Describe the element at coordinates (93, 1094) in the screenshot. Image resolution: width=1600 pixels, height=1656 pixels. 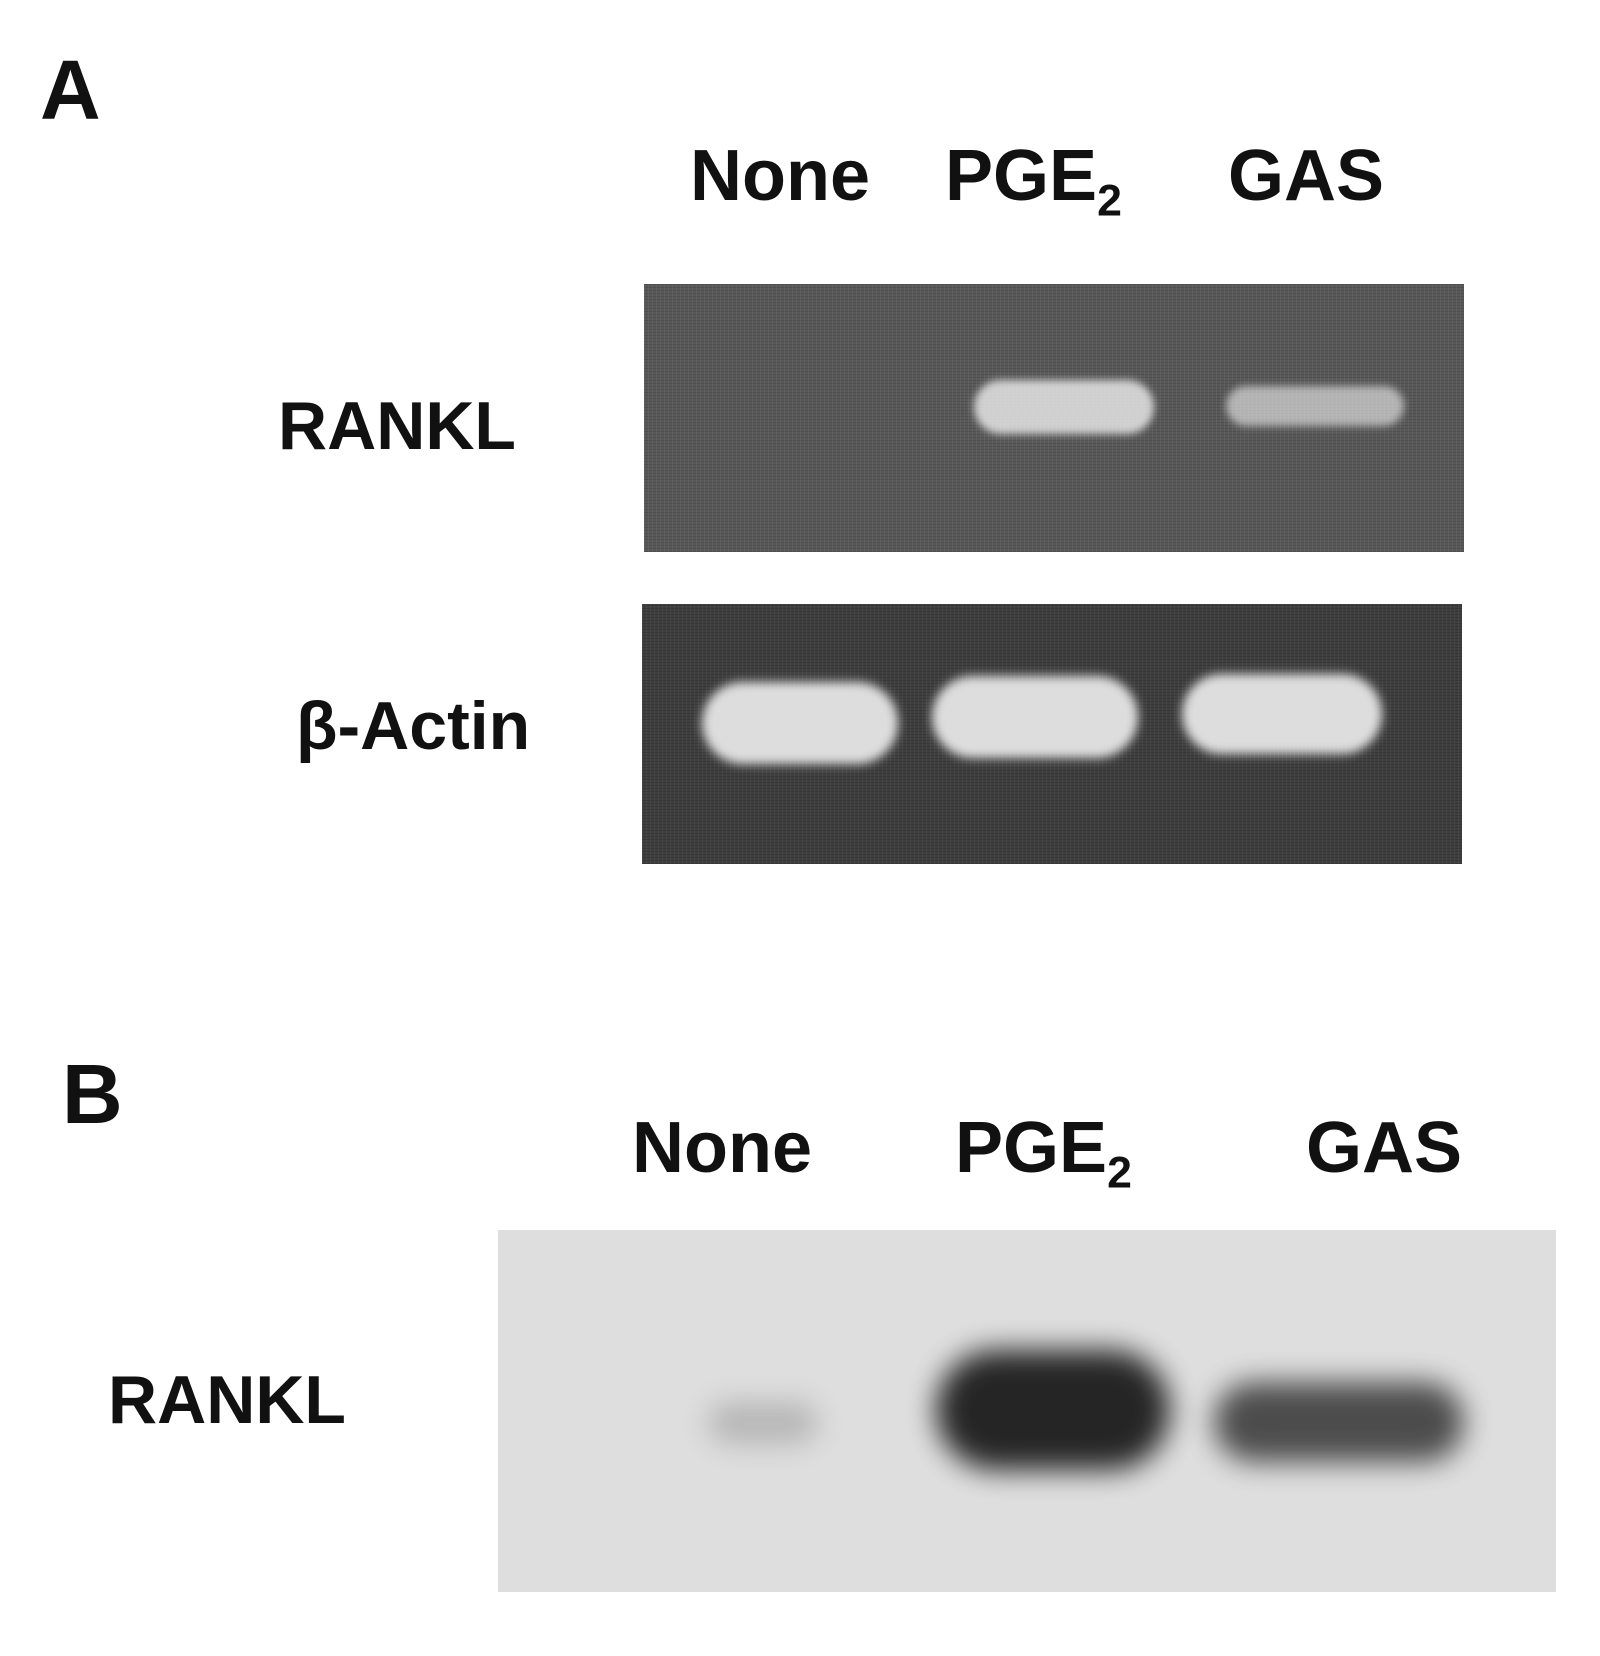
I see `panel-b-letter: B` at that location.